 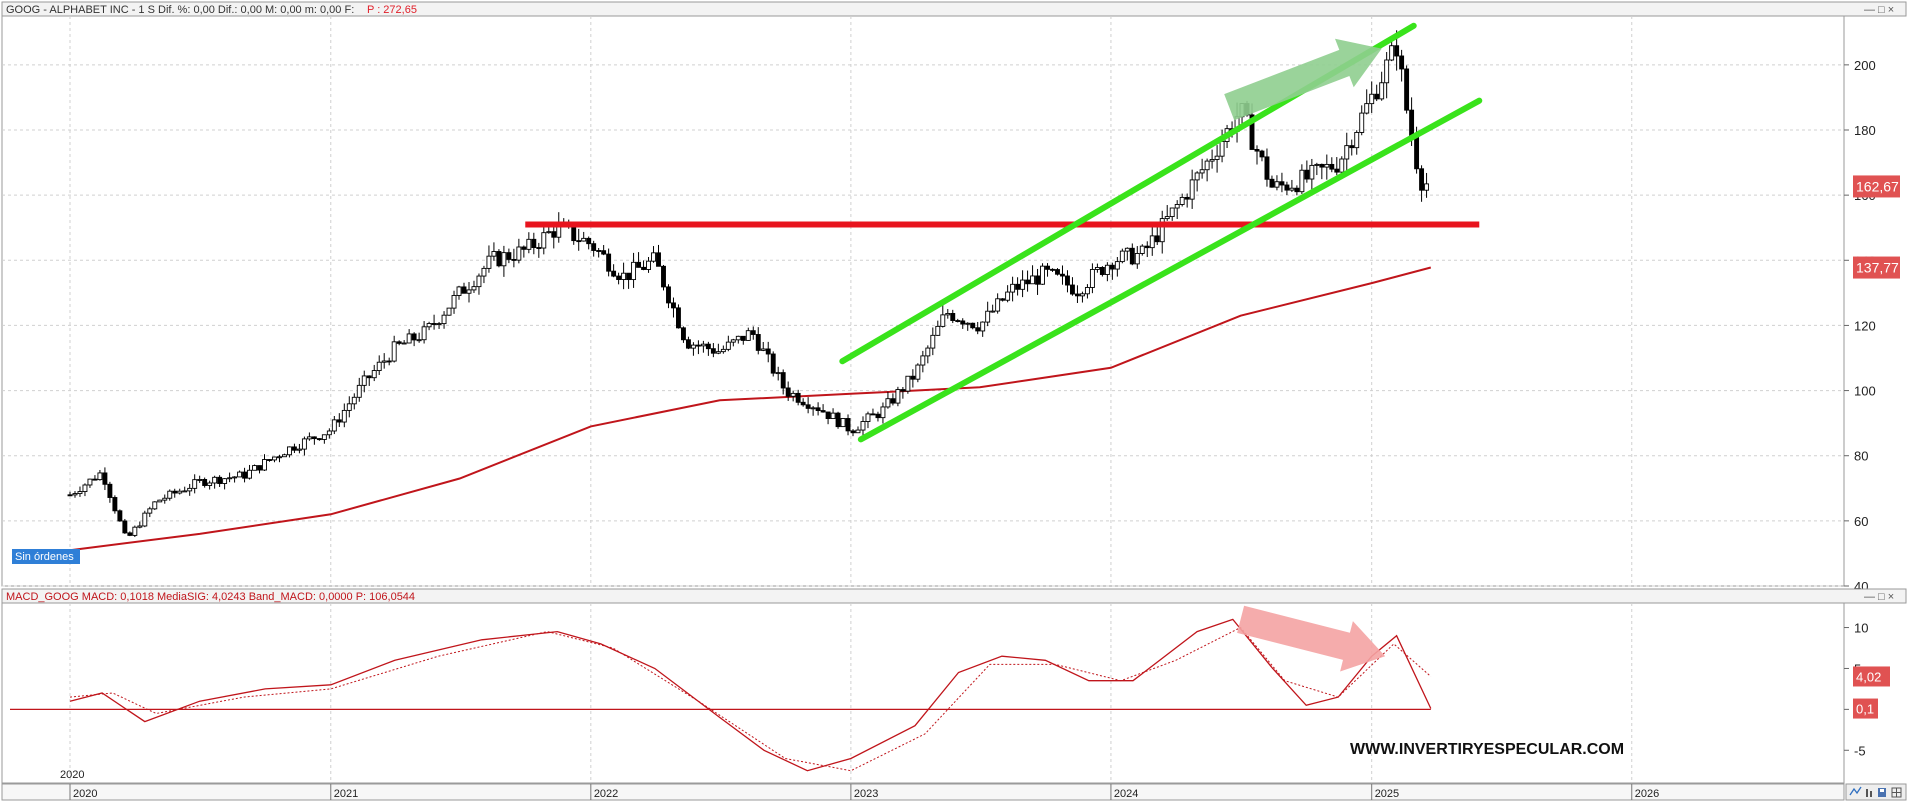 I want to click on price-tick-label: 100, so click(x=1865, y=391).